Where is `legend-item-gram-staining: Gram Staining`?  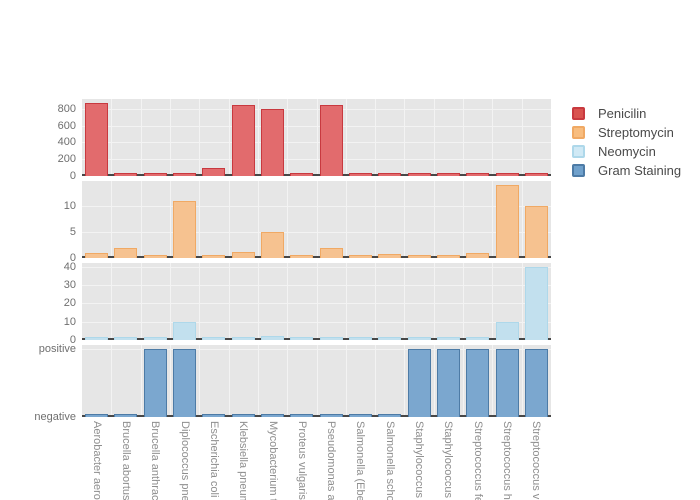 legend-item-gram-staining: Gram Staining is located at coordinates (626, 170).